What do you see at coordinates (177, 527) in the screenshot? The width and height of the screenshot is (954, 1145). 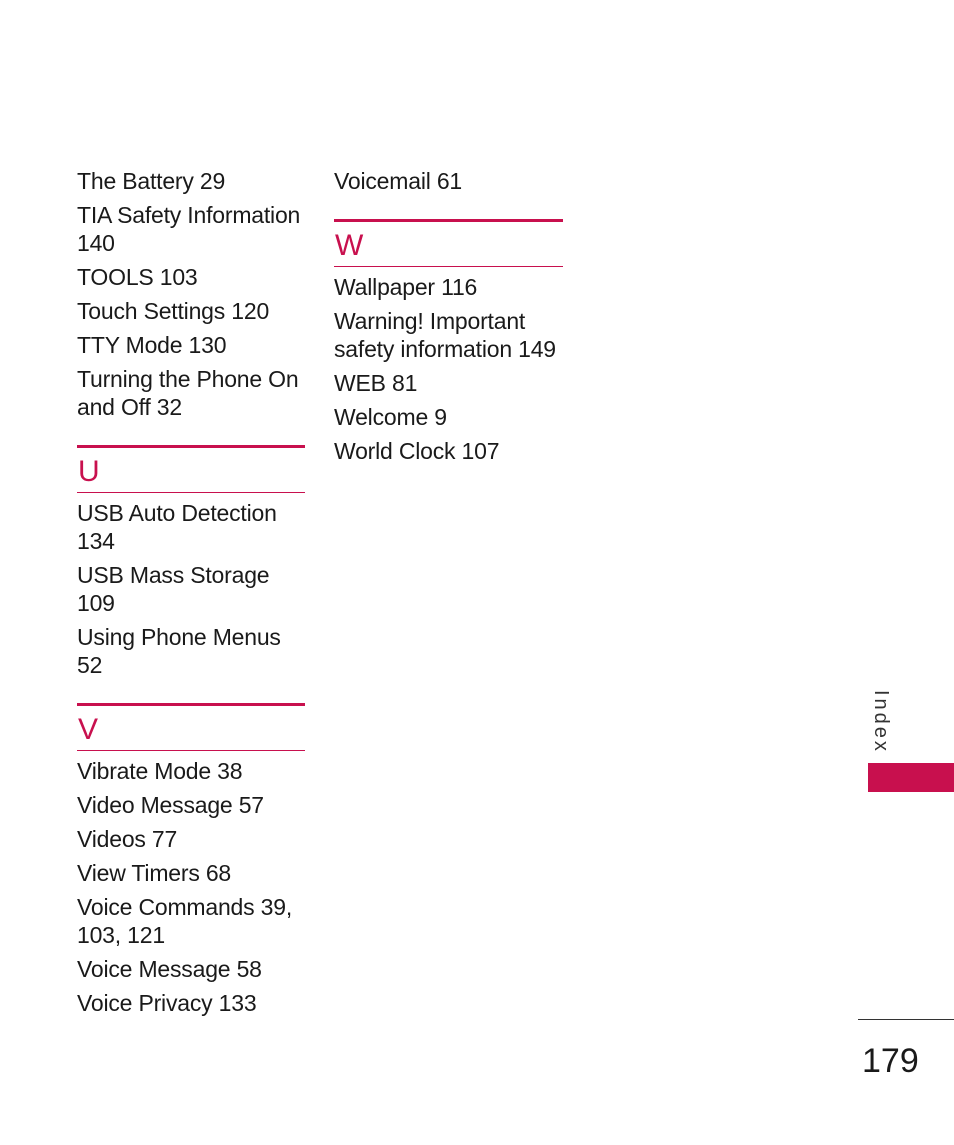 I see `index-entry: USB Auto Detection 134` at bounding box center [177, 527].